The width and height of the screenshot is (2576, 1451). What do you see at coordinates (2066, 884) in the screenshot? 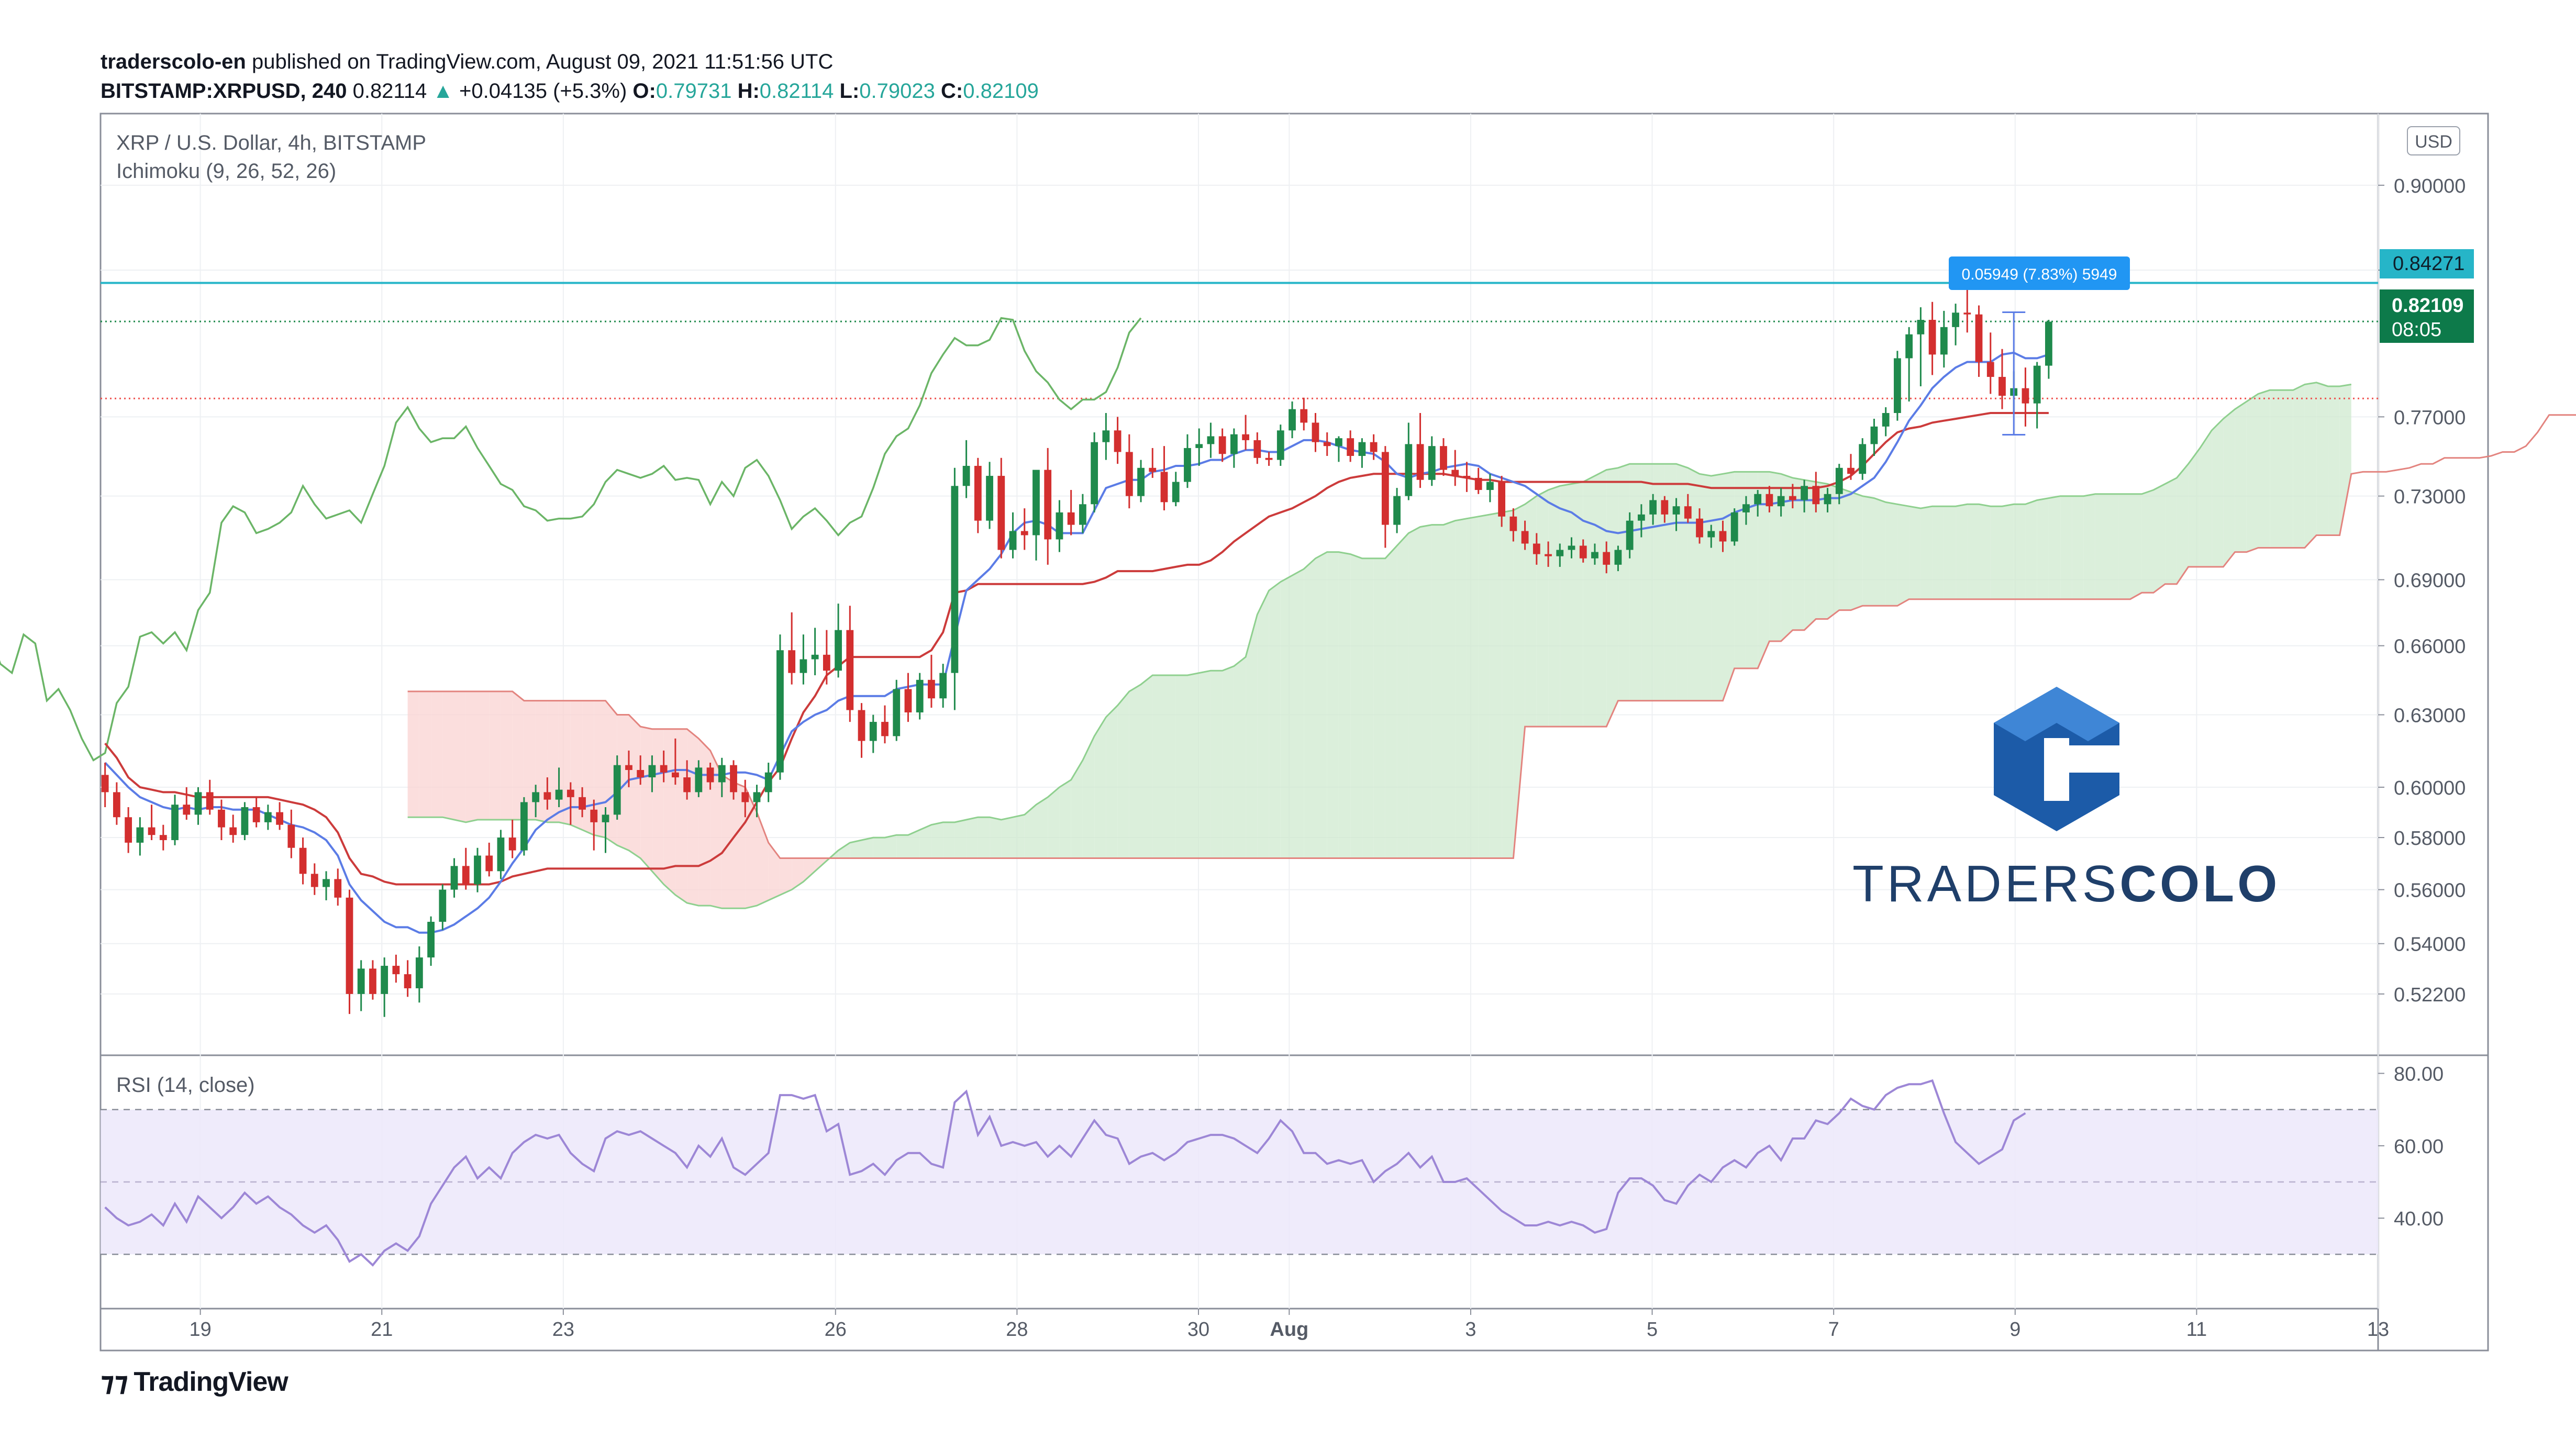
I see `logo-wordmark: TRADERSCOLO` at bounding box center [2066, 884].